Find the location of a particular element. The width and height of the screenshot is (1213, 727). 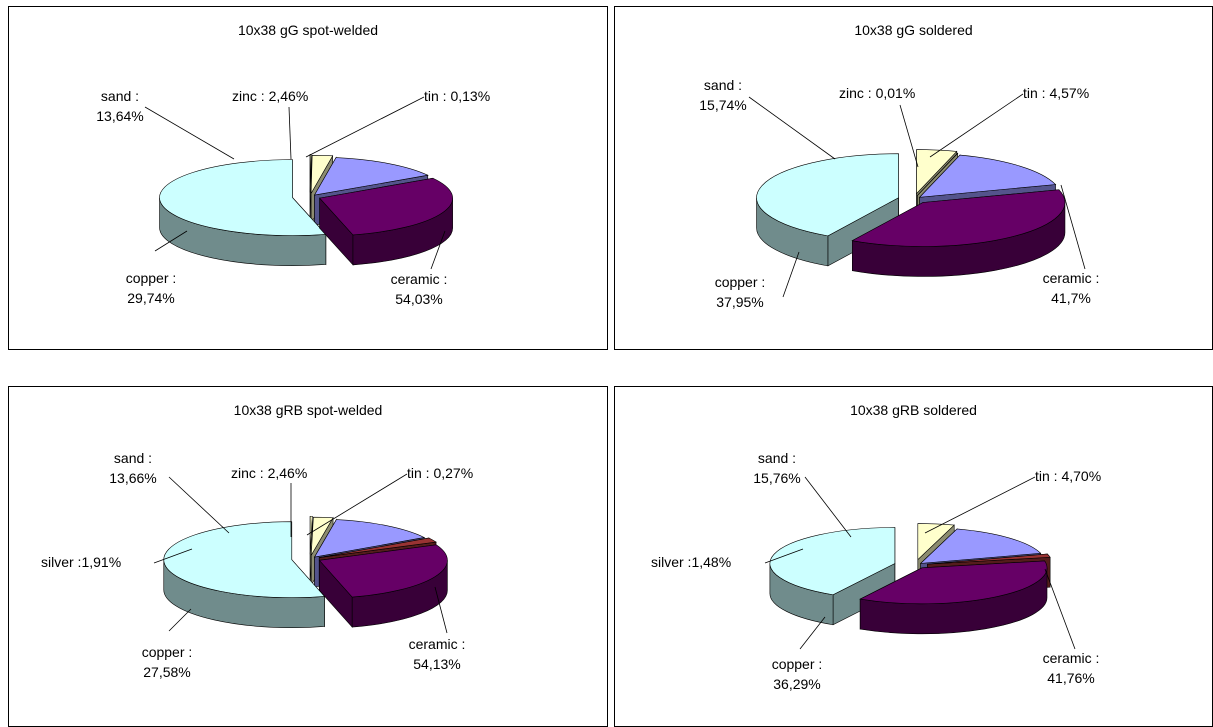

chart-title: 10x38 gRB spot-welded is located at coordinates (308, 410).